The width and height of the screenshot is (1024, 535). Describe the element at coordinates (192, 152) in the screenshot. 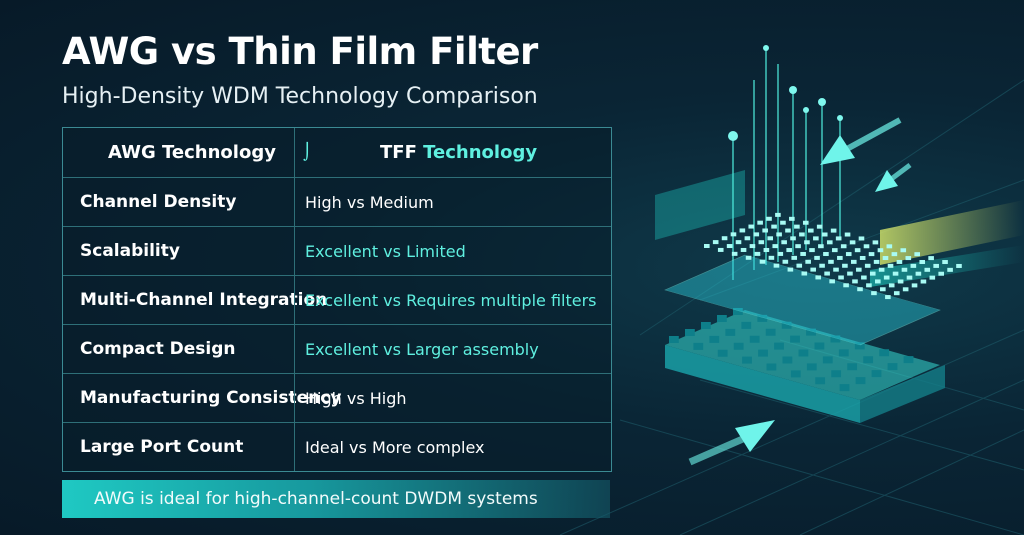

I see `column-header: AWG Technology` at that location.